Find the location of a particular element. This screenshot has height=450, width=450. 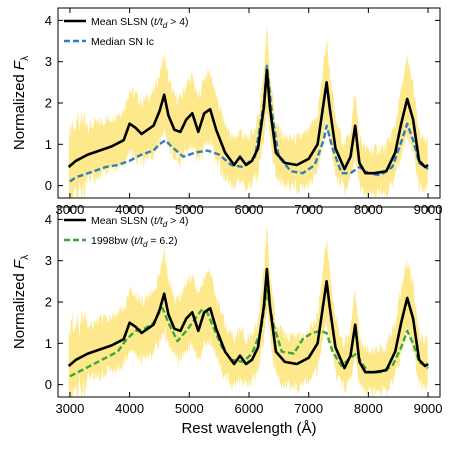

x-axis-label: Rest wavelength (Å) is located at coordinates (248, 428).